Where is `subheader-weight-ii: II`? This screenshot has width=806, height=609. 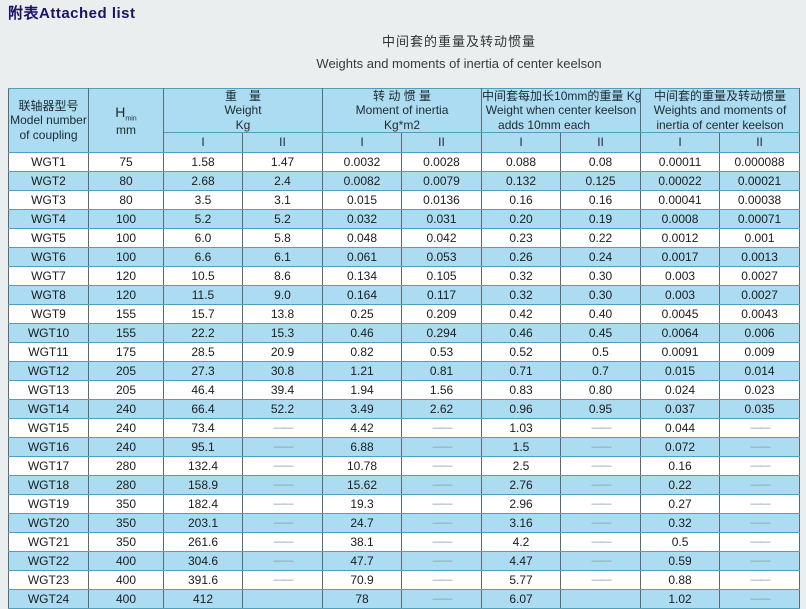
subheader-weight-ii: II is located at coordinates (282, 143).